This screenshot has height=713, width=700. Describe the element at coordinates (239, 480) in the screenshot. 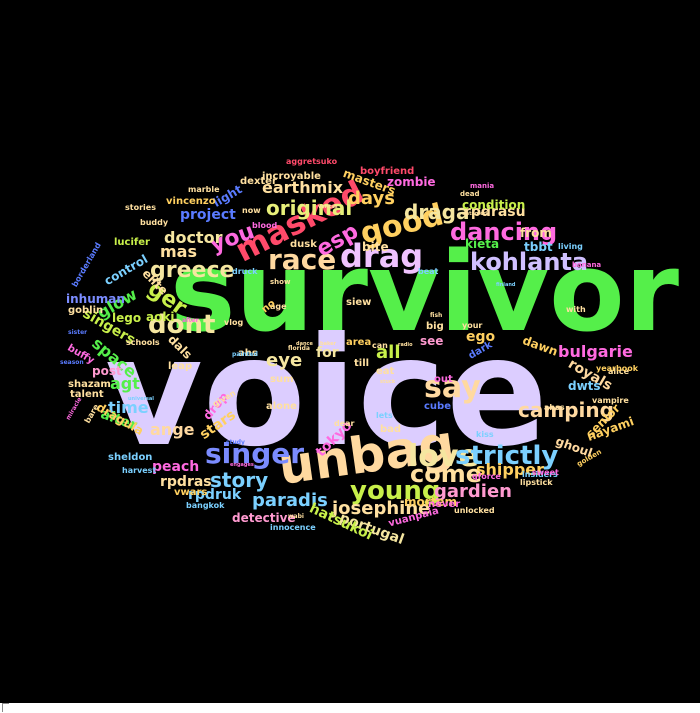

I see `word-story: story` at that location.